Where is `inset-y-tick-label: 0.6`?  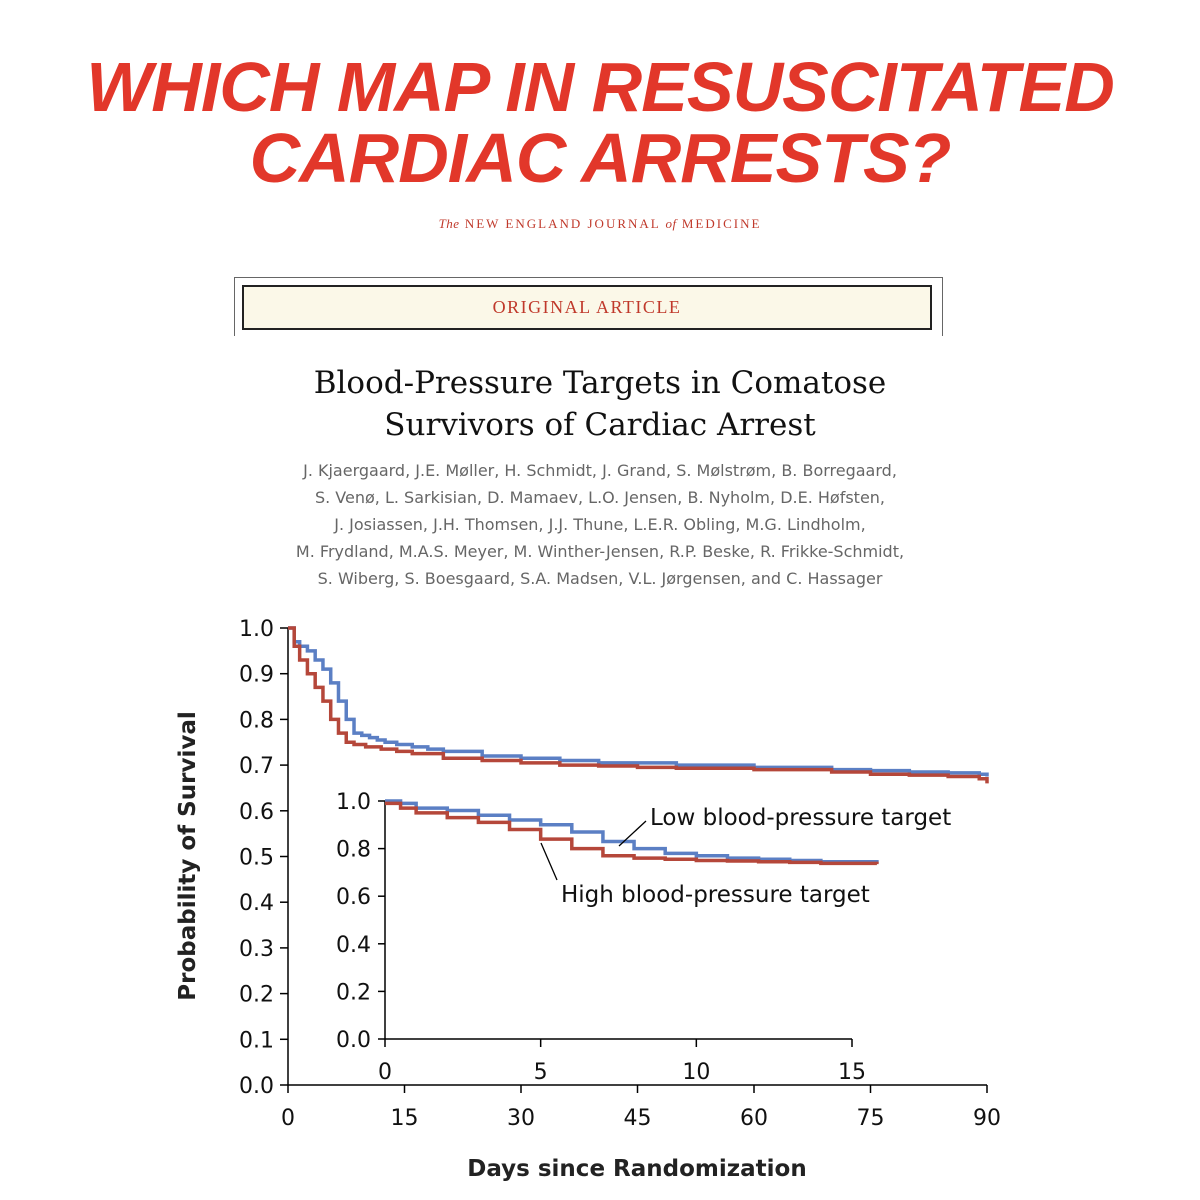
inset-y-tick-label: 0.6 is located at coordinates (353, 897).